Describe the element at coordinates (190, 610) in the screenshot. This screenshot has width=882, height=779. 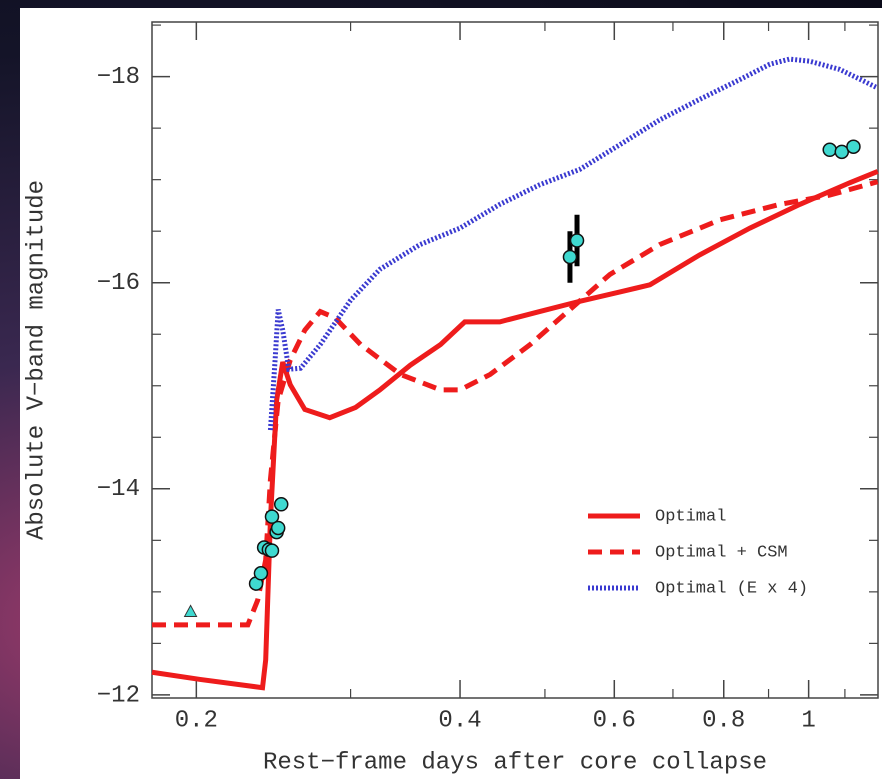
I see `upper-limit` at that location.